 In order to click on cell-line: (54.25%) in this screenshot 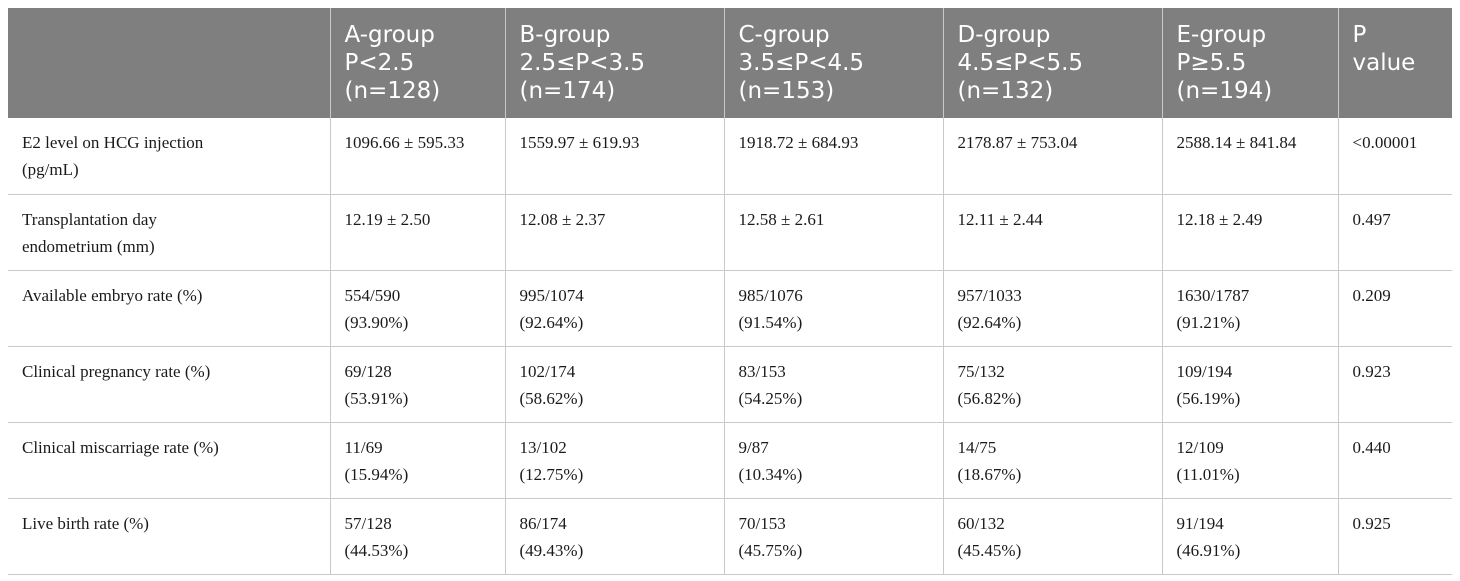, I will do `click(770, 398)`.